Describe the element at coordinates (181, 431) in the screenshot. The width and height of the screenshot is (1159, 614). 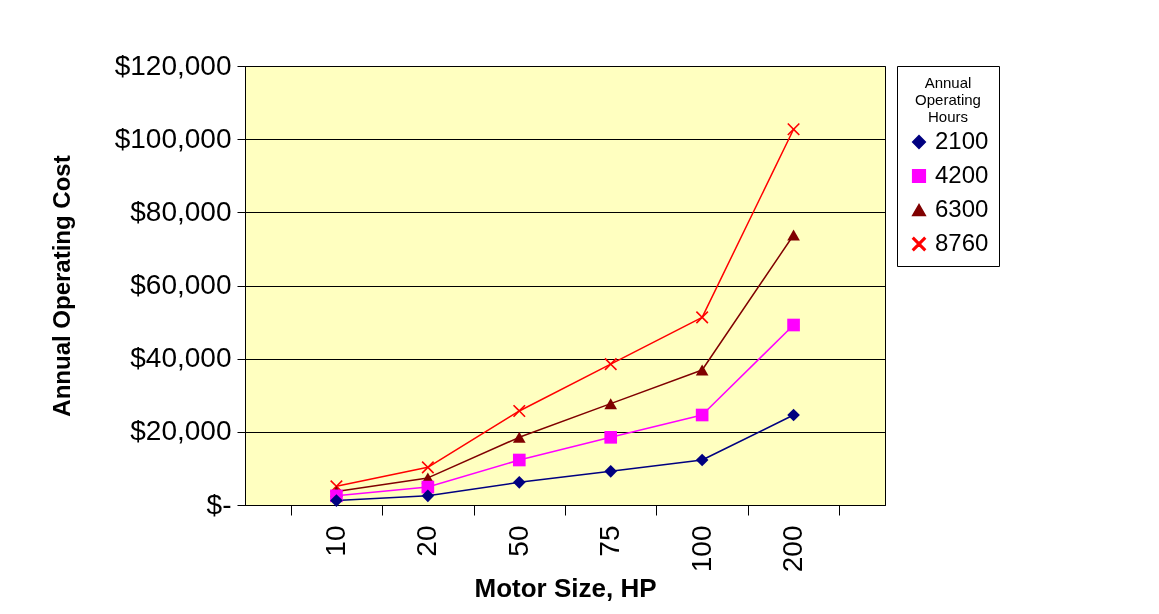
I see `y-tick-label: $20,000` at that location.